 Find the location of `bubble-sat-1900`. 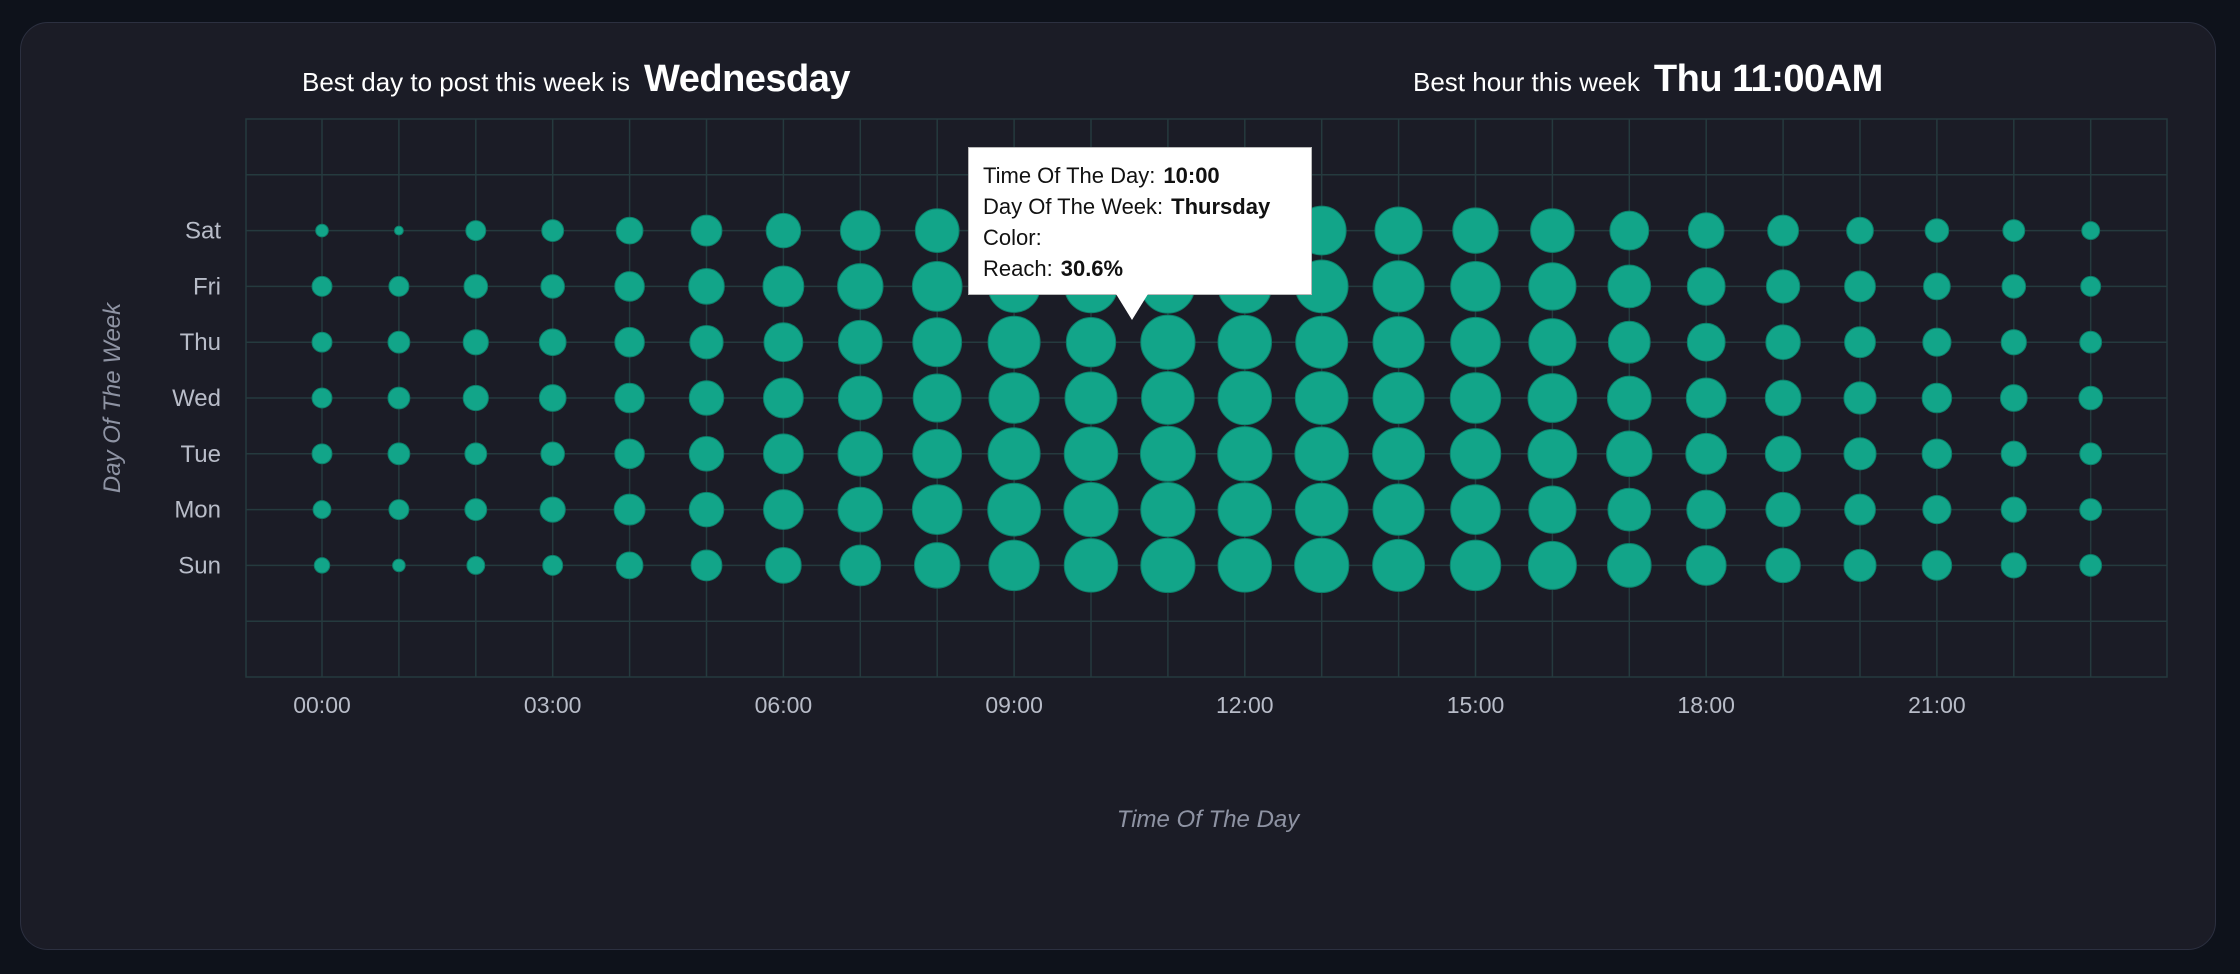

bubble-sat-1900 is located at coordinates (1783, 230).